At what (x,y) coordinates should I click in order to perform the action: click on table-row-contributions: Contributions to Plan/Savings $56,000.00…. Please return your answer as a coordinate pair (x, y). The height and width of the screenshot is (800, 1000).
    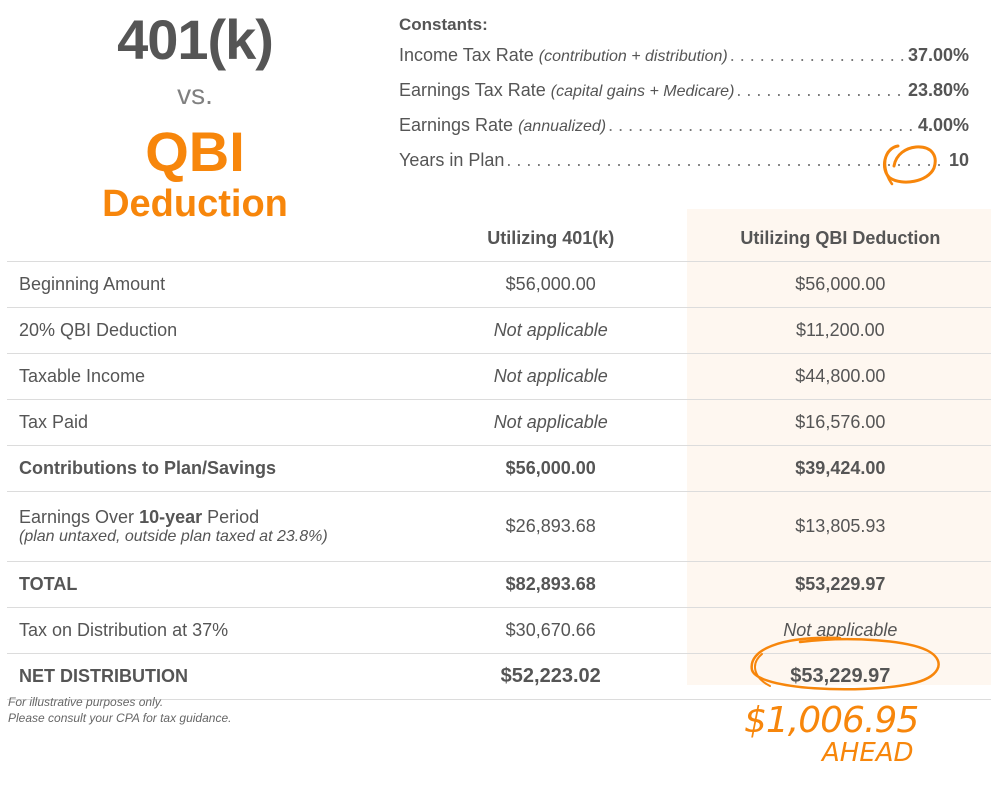
    Looking at the image, I should click on (499, 468).